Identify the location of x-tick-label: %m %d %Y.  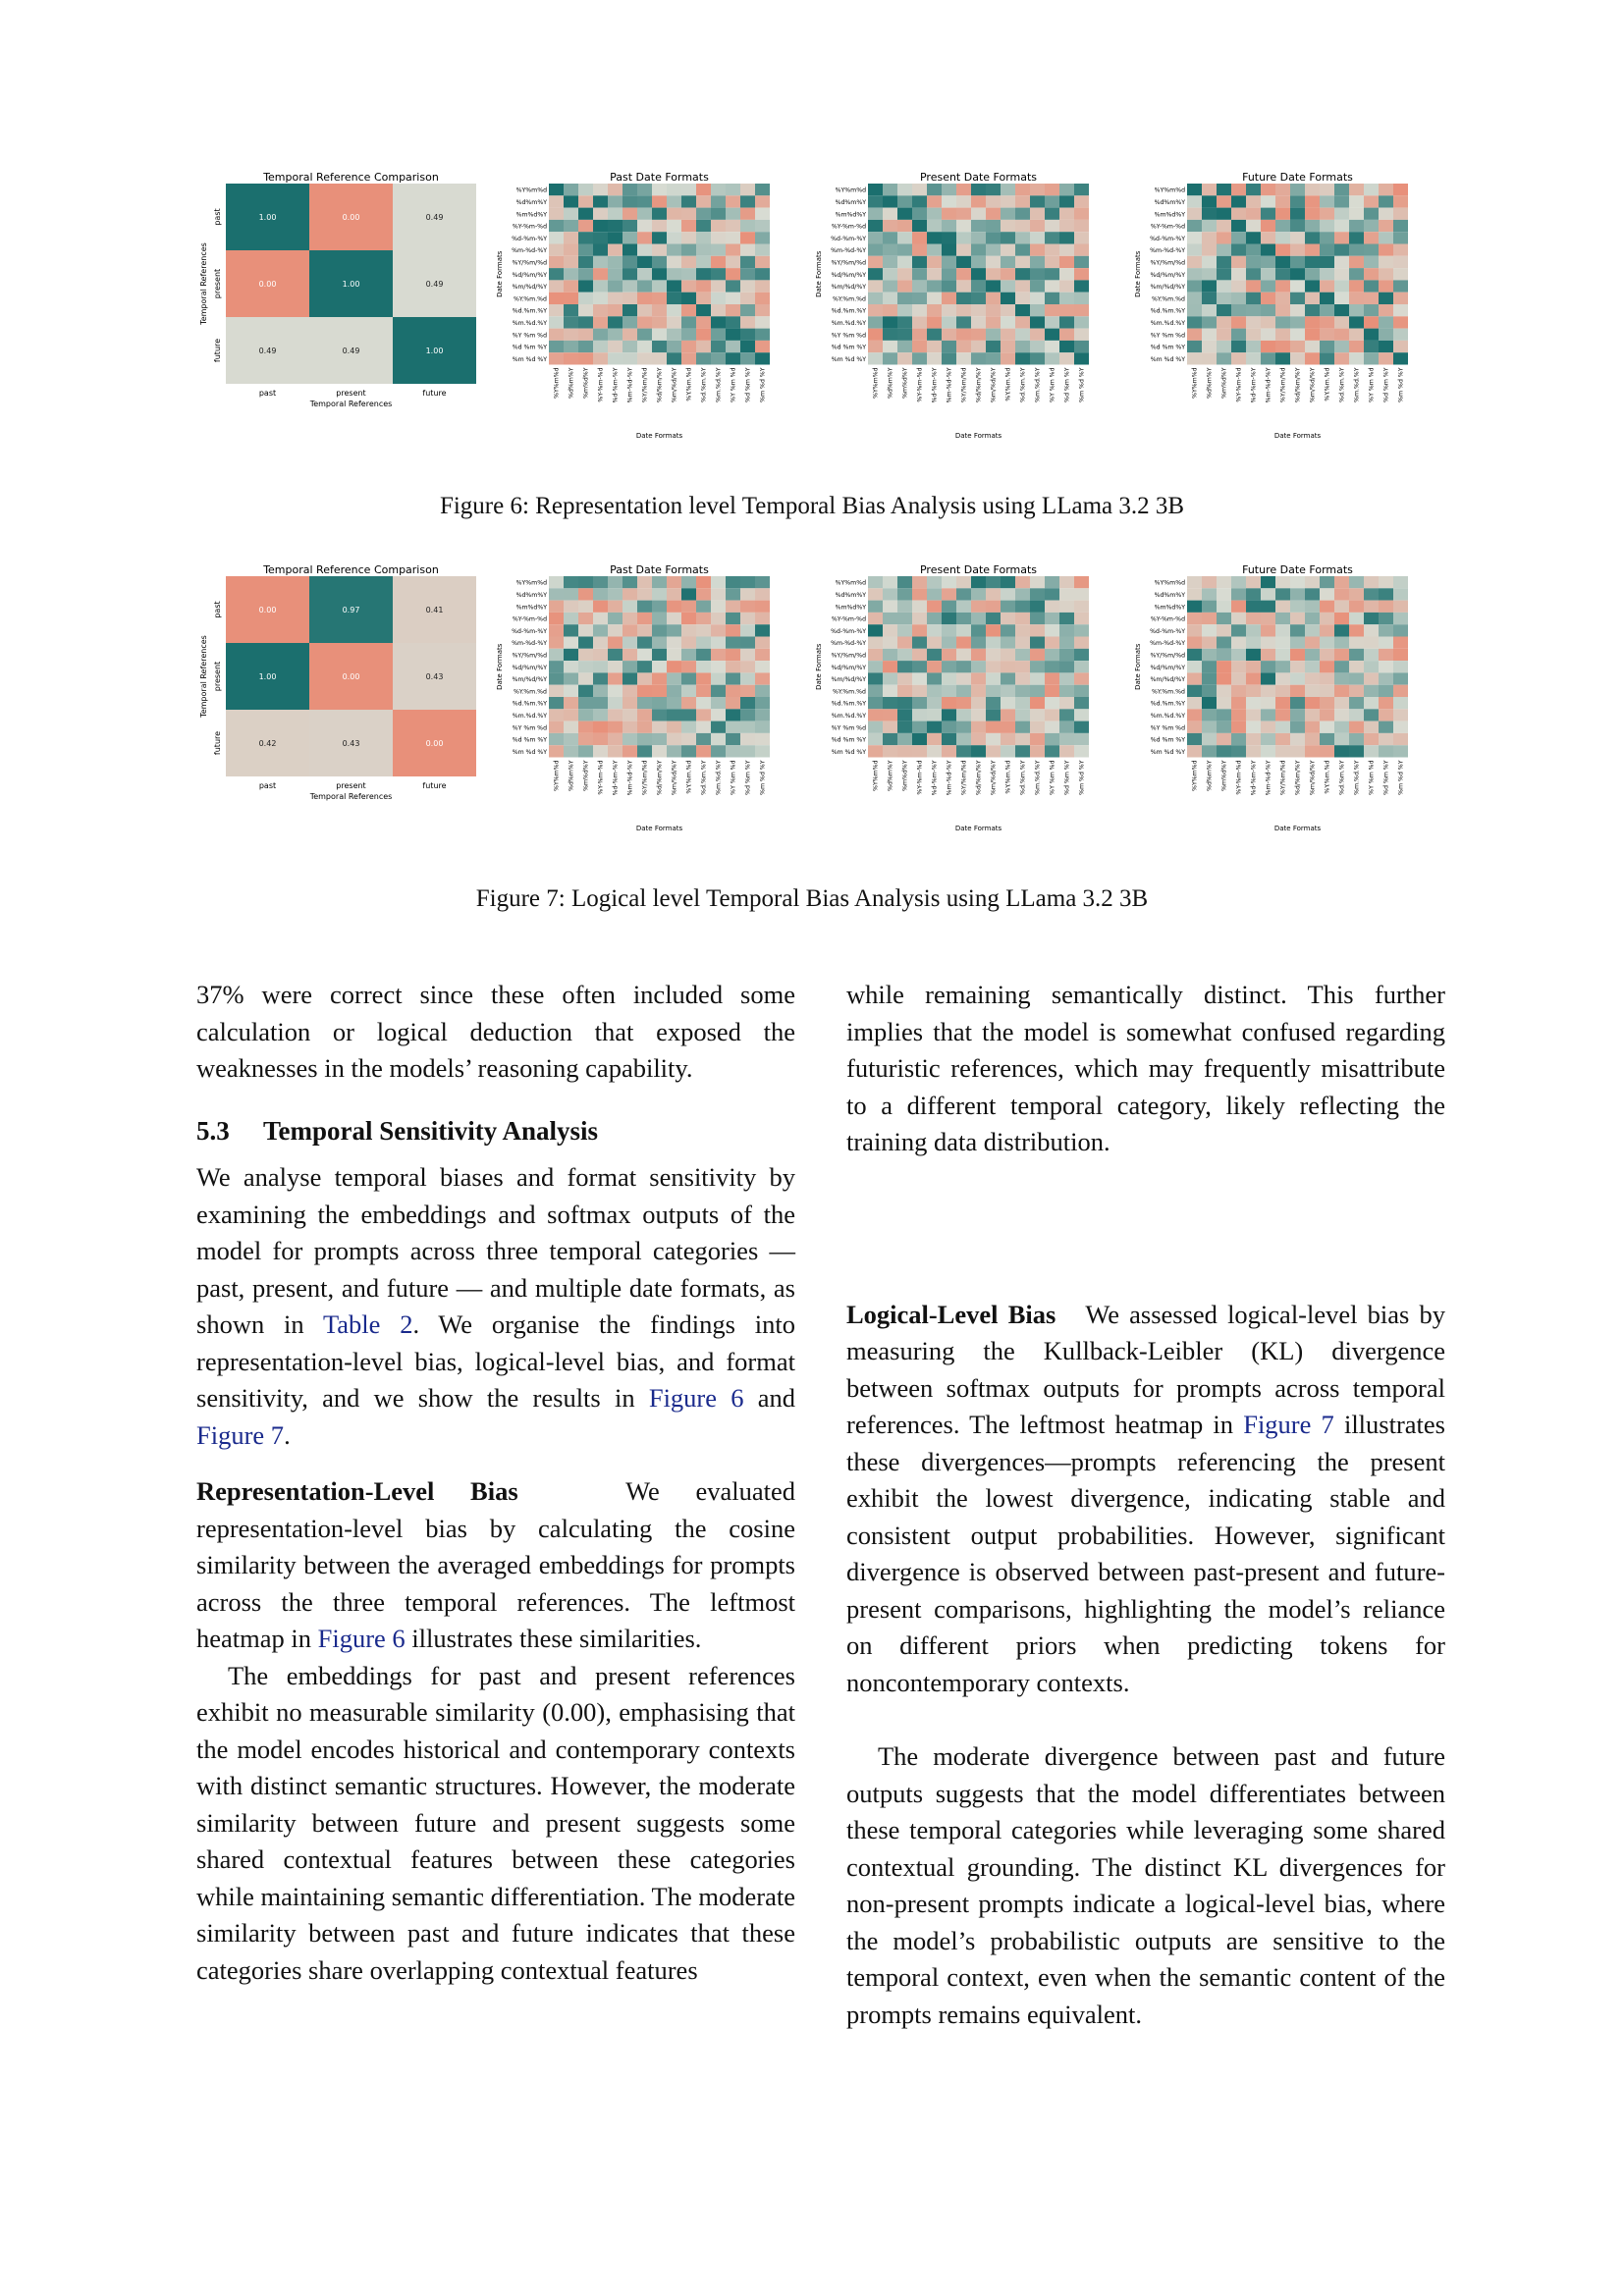
(1401, 384).